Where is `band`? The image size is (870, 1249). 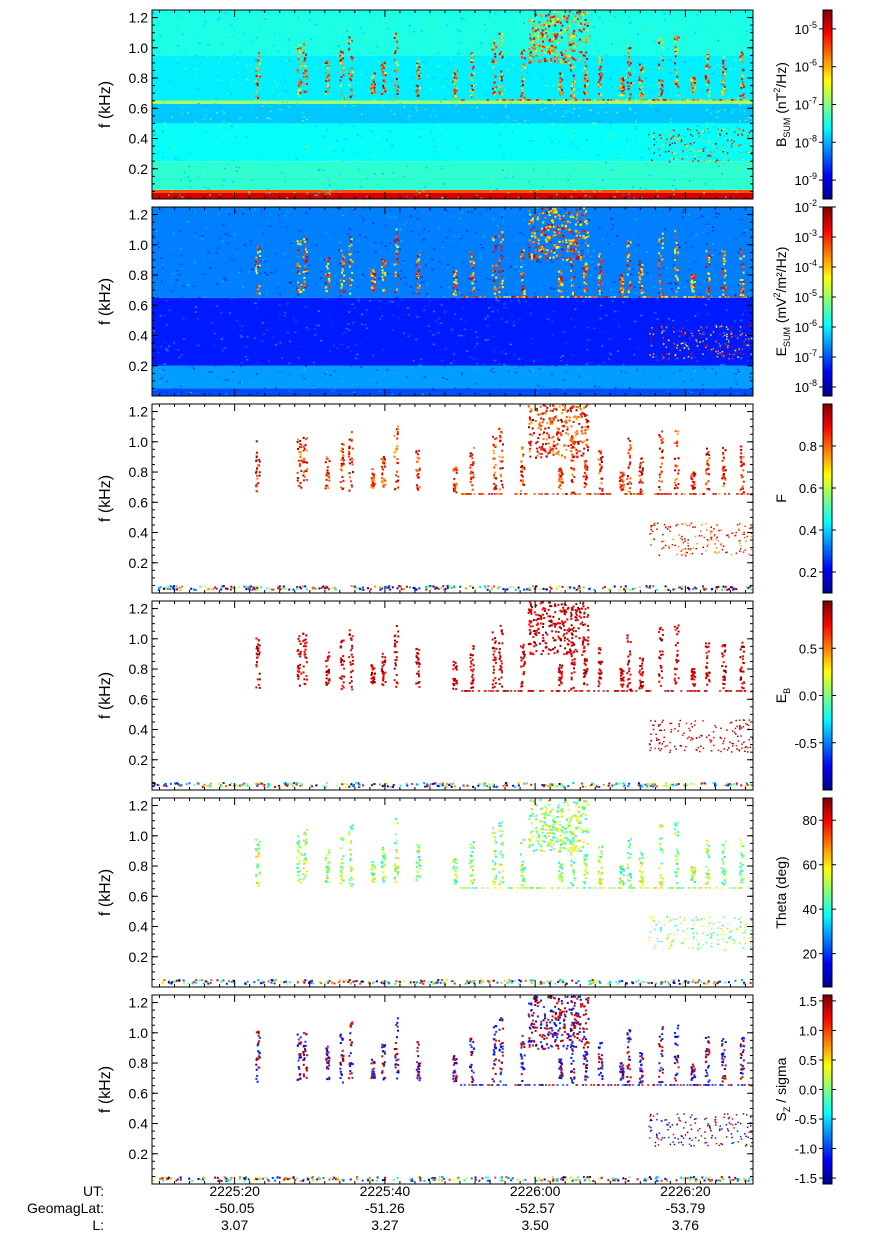 band is located at coordinates (452, 195).